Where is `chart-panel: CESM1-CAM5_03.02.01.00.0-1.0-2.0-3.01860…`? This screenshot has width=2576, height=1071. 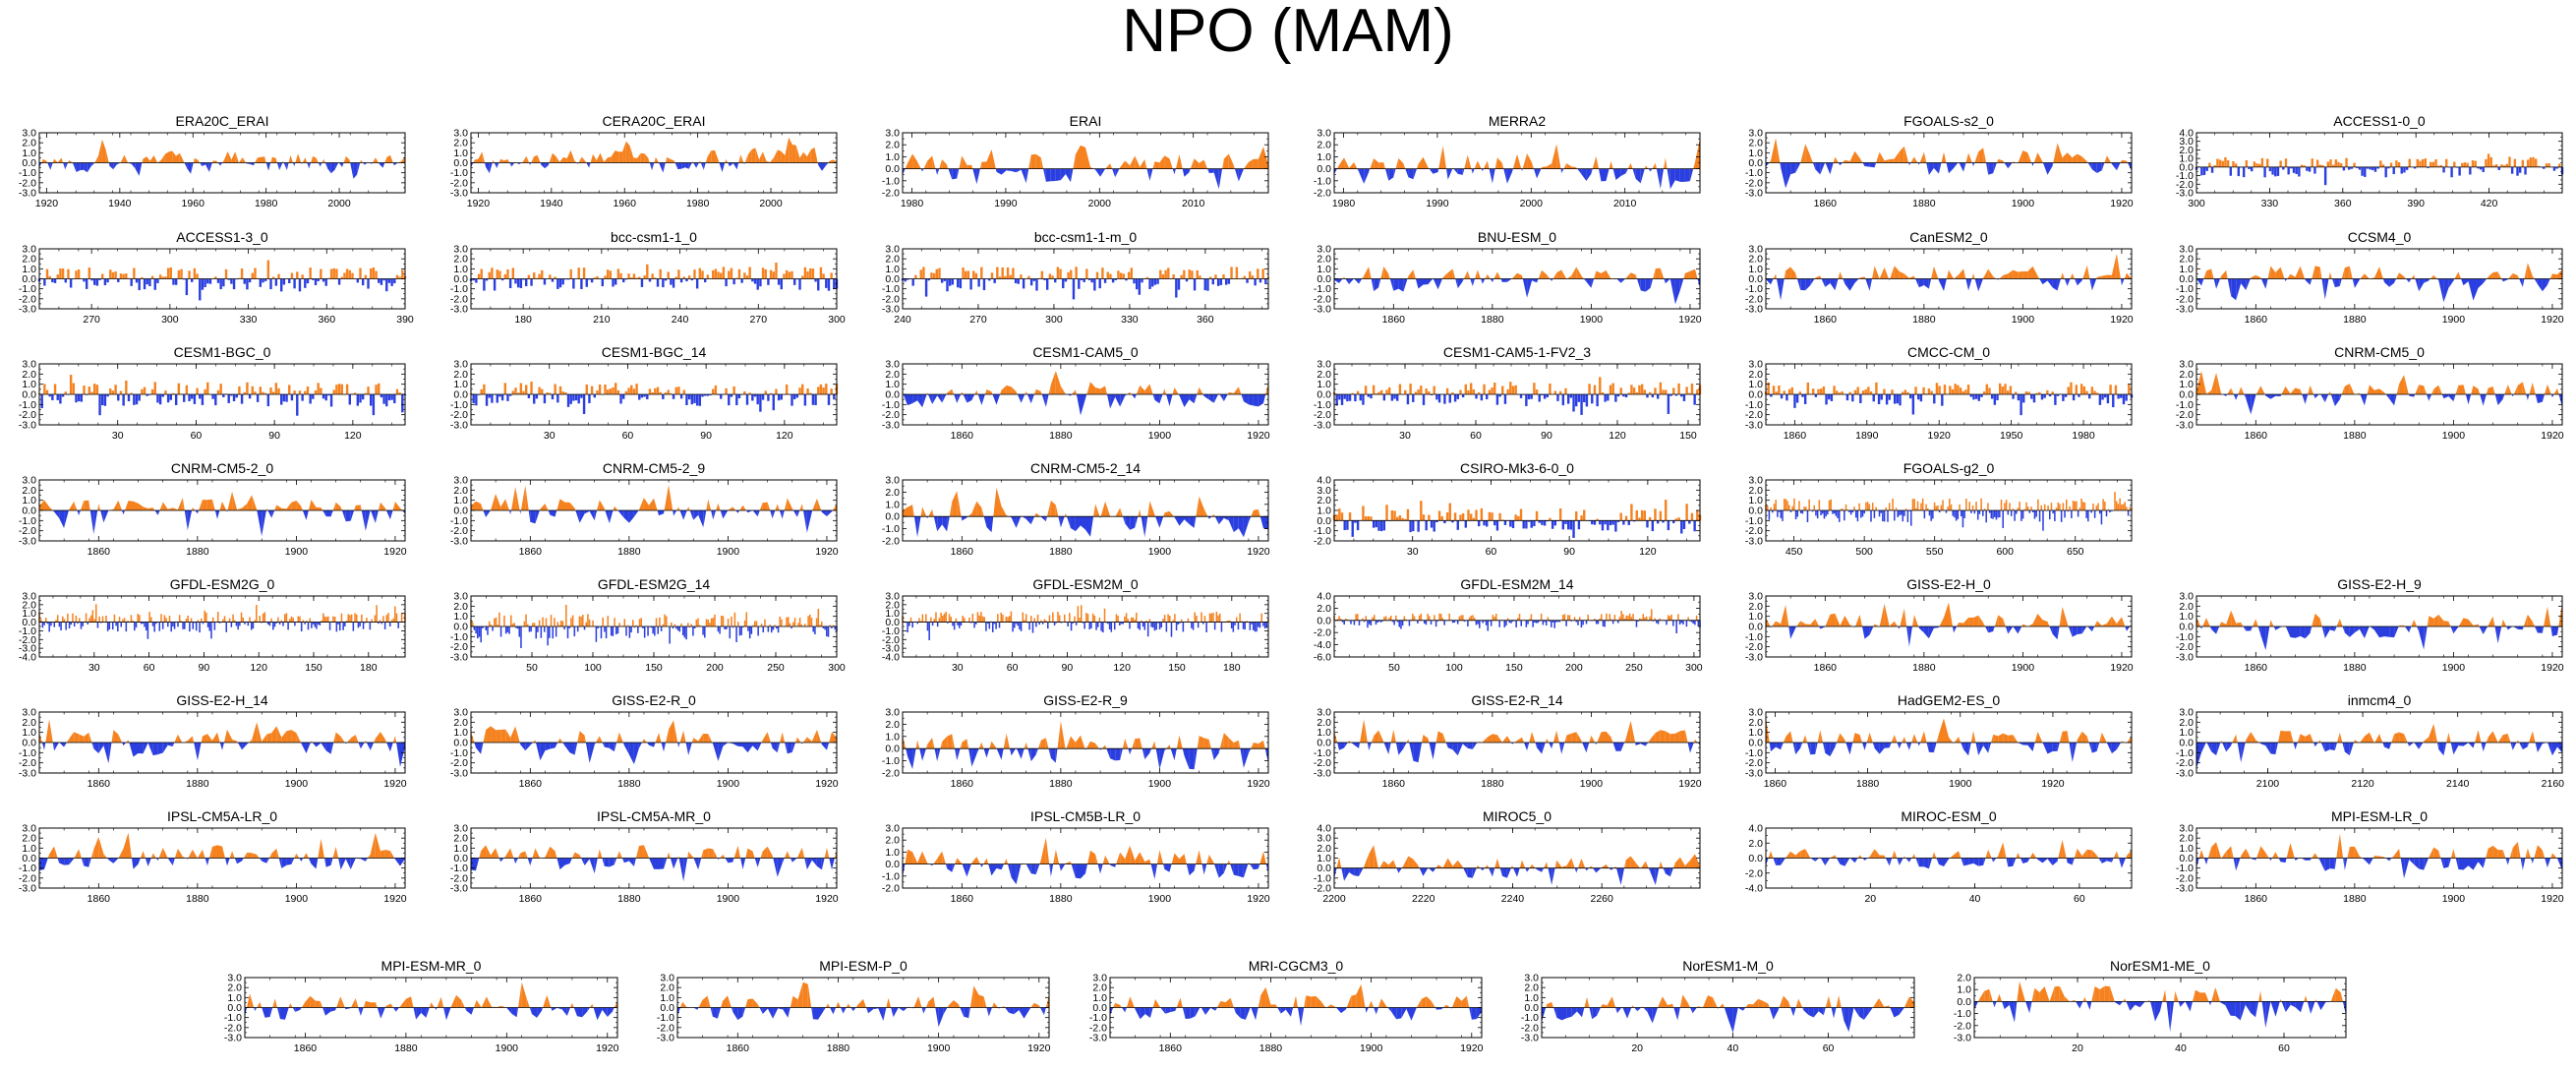 chart-panel: CESM1-CAM5_03.02.01.00.0-1.0-2.0-3.01860… is located at coordinates (1076, 393).